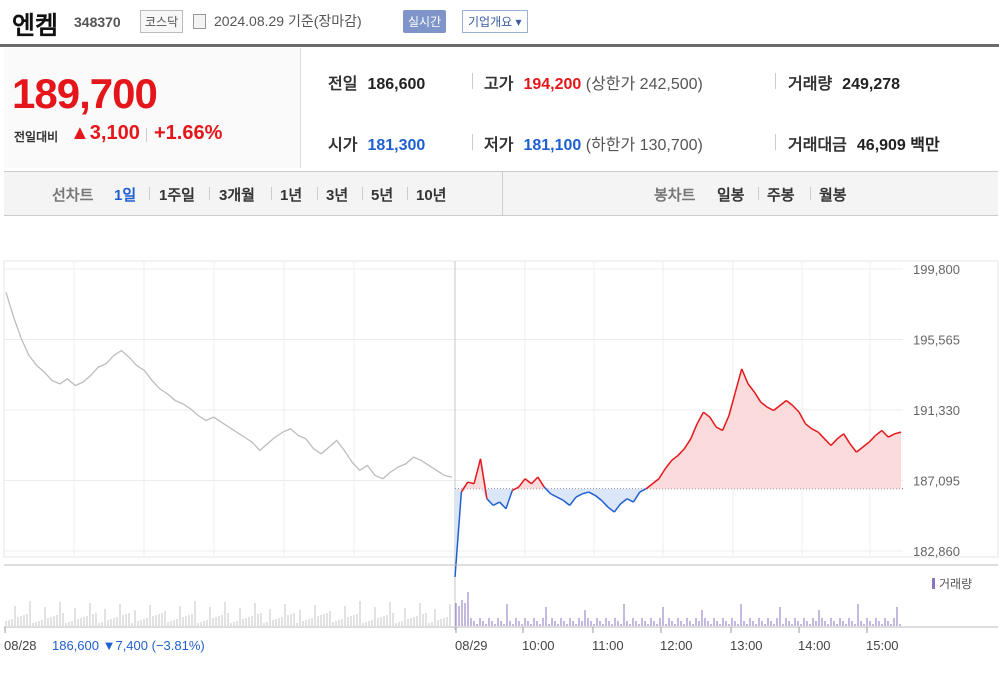 The image size is (999, 682). I want to click on x-tick-label: 12:00, so click(676, 645).